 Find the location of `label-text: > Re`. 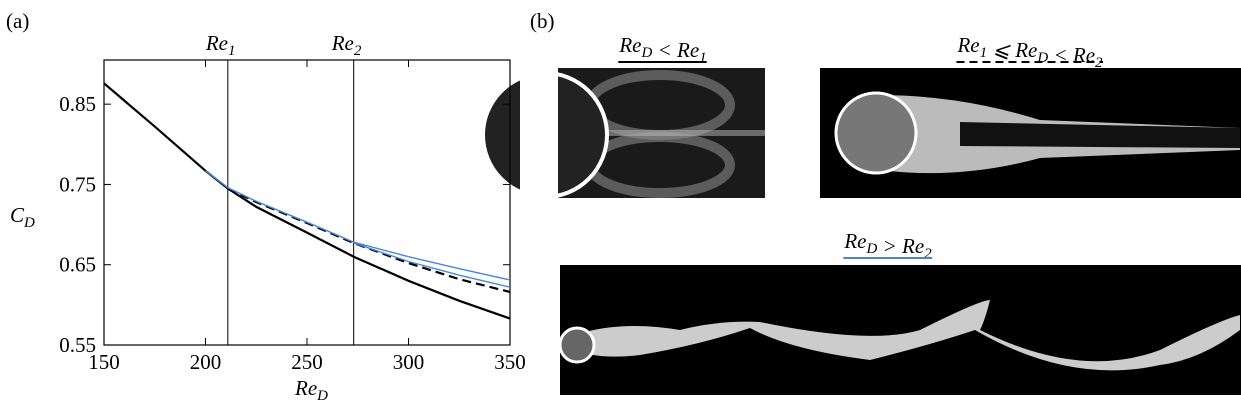

label-text: > Re is located at coordinates (900, 246).